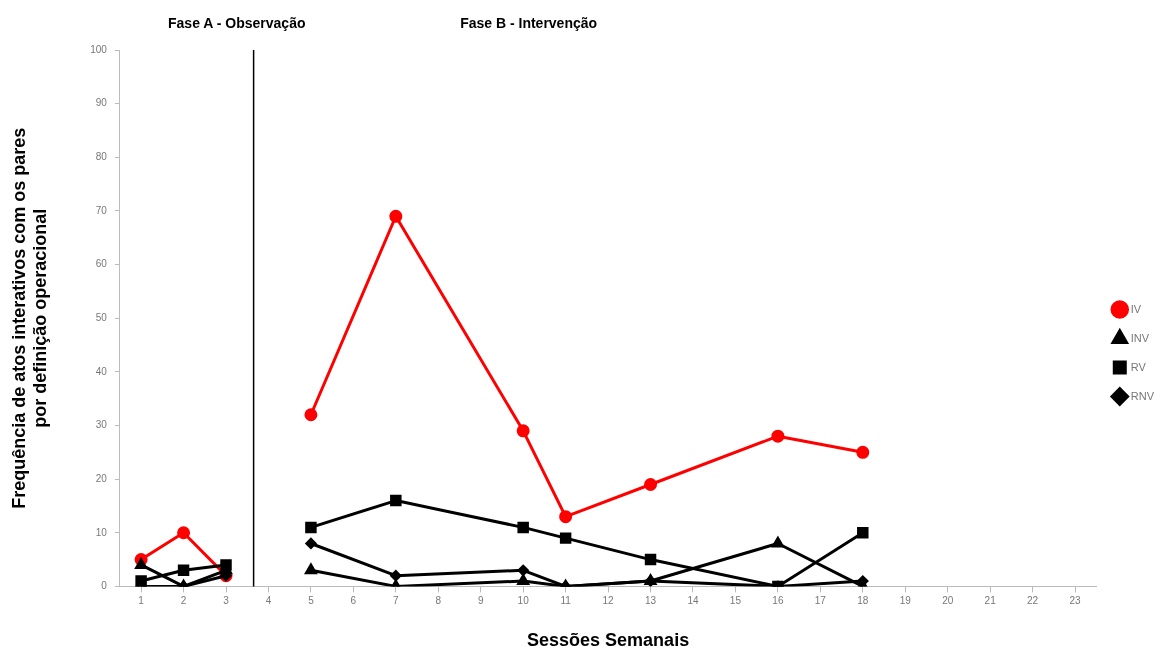 The width and height of the screenshot is (1174, 661). What do you see at coordinates (735, 601) in the screenshot?
I see `x-tick-label: 15` at bounding box center [735, 601].